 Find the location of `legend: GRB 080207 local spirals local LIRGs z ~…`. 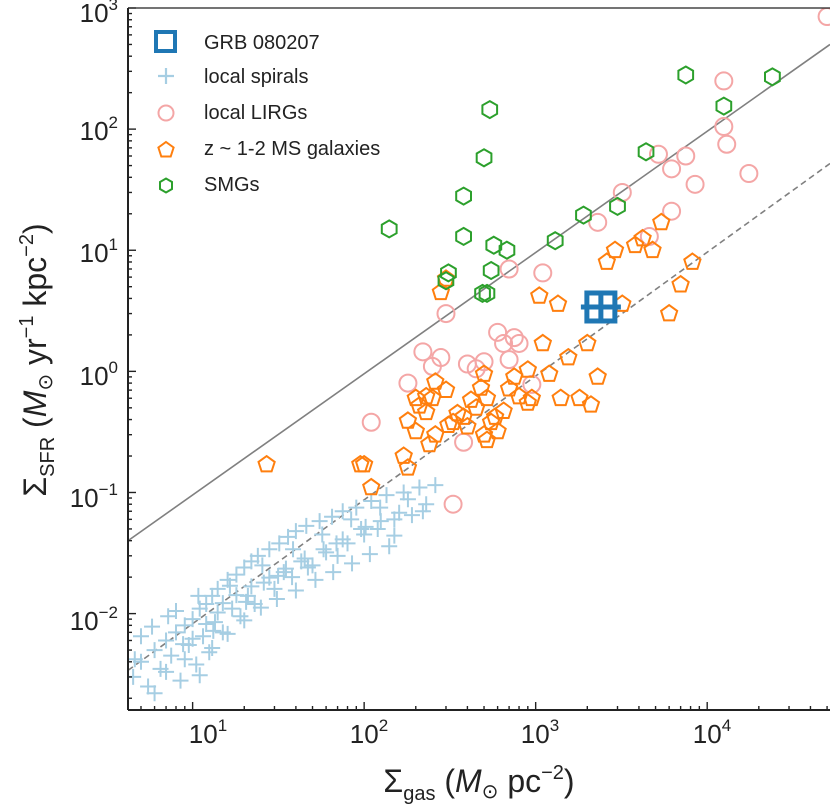

legend: GRB 080207 local spirals local LIRGs z ~… is located at coordinates (267, 113).